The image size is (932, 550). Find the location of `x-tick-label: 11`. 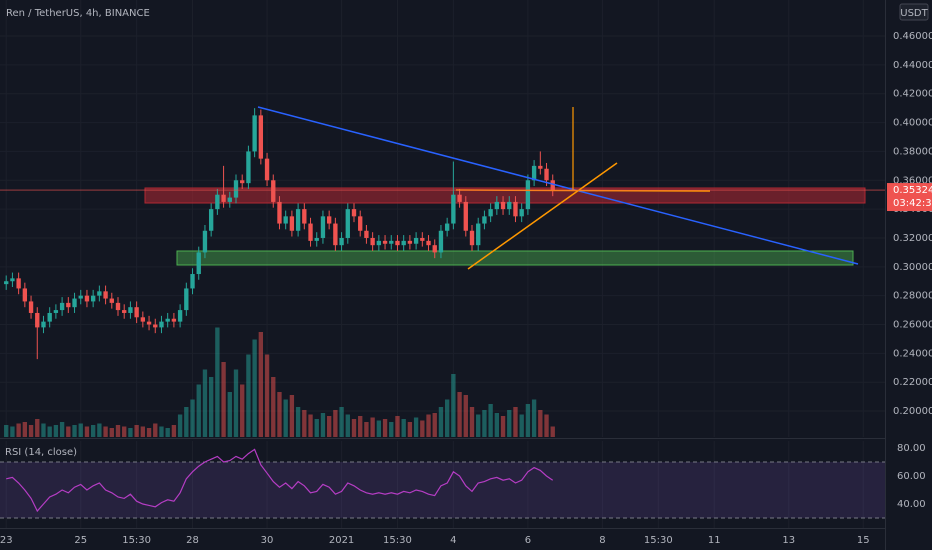

x-tick-label: 11 is located at coordinates (714, 540).